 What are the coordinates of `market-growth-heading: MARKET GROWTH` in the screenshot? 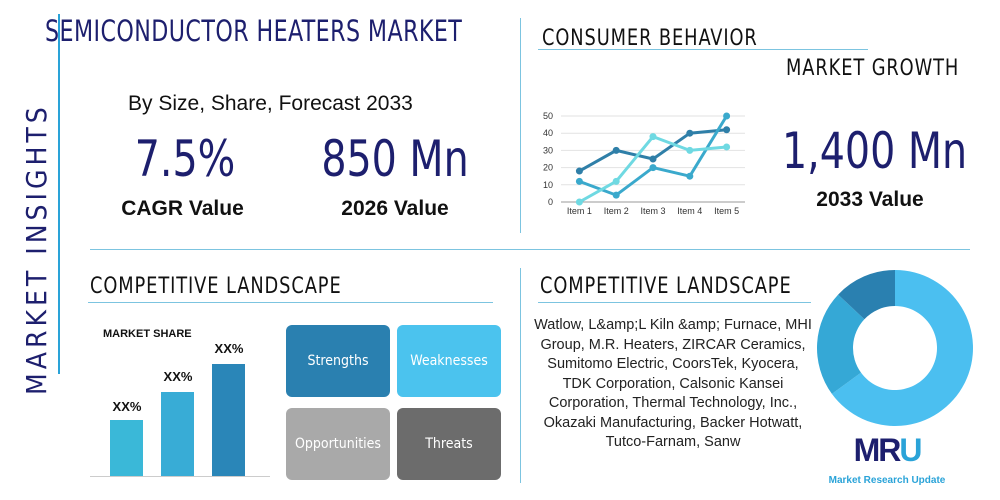 It's located at (873, 68).